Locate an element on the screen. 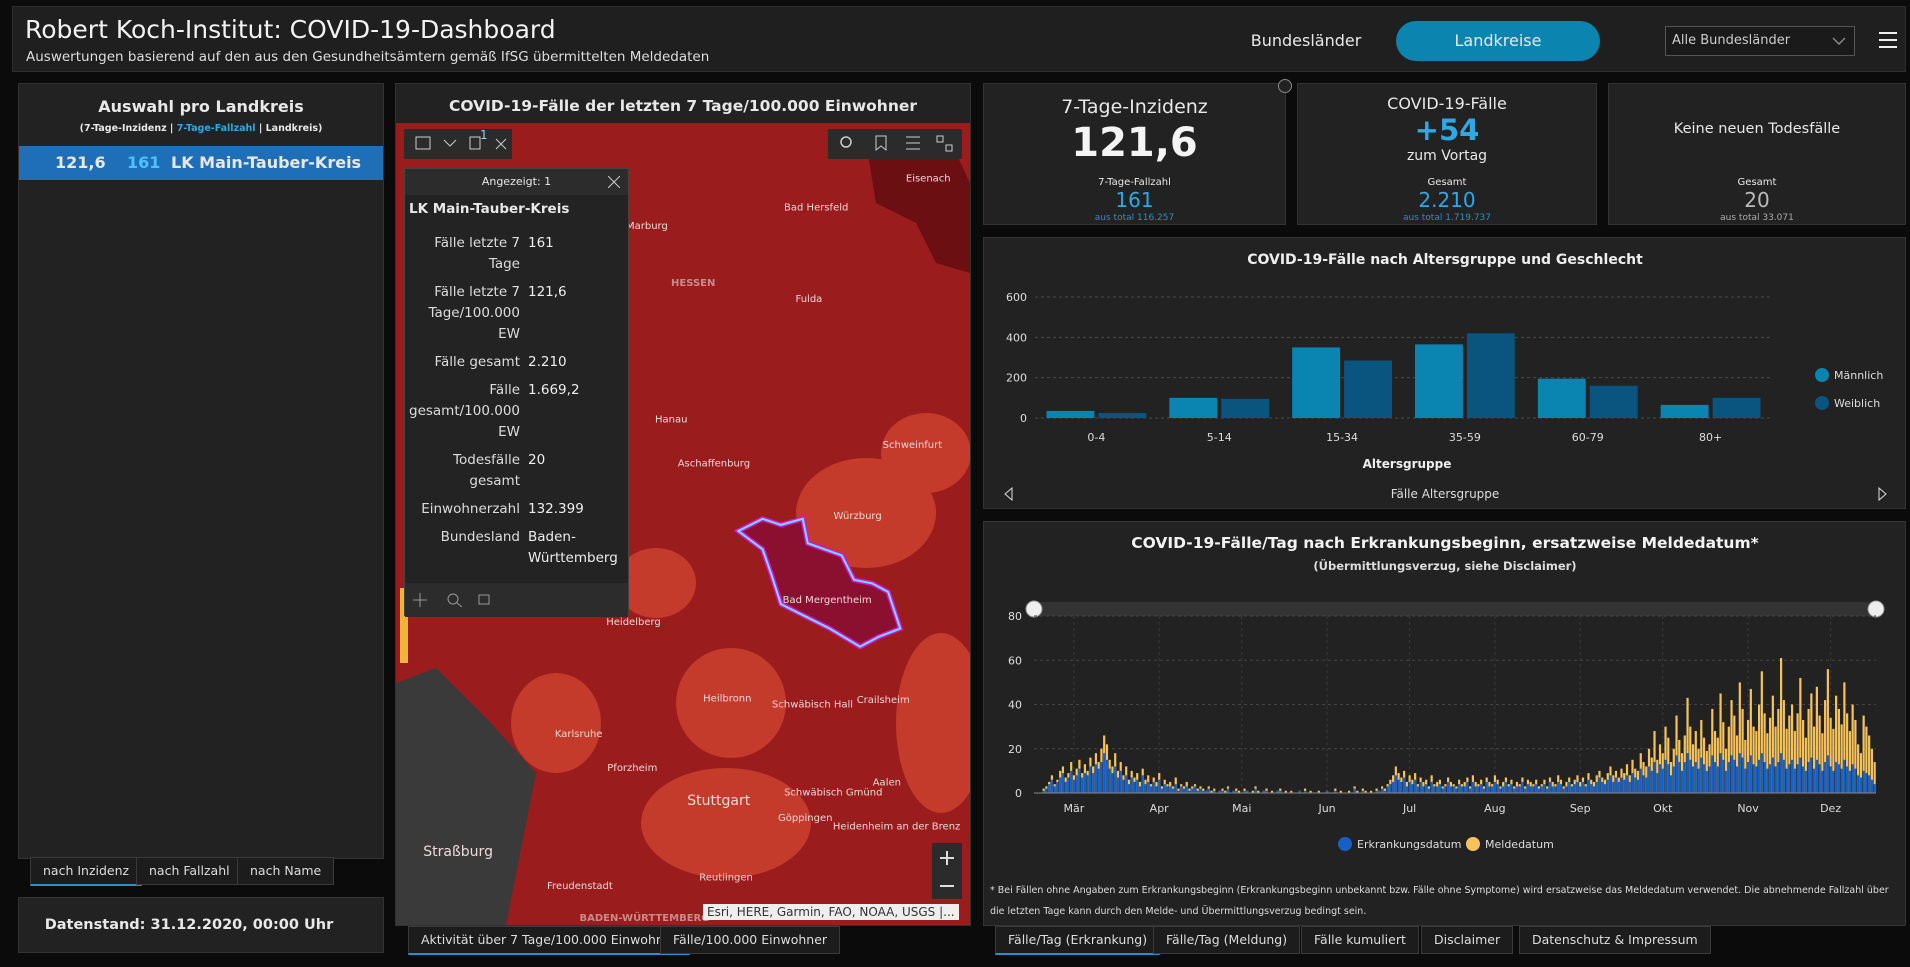  popup-row: Fälle letzte 7 Tage 161 is located at coordinates (516, 254).